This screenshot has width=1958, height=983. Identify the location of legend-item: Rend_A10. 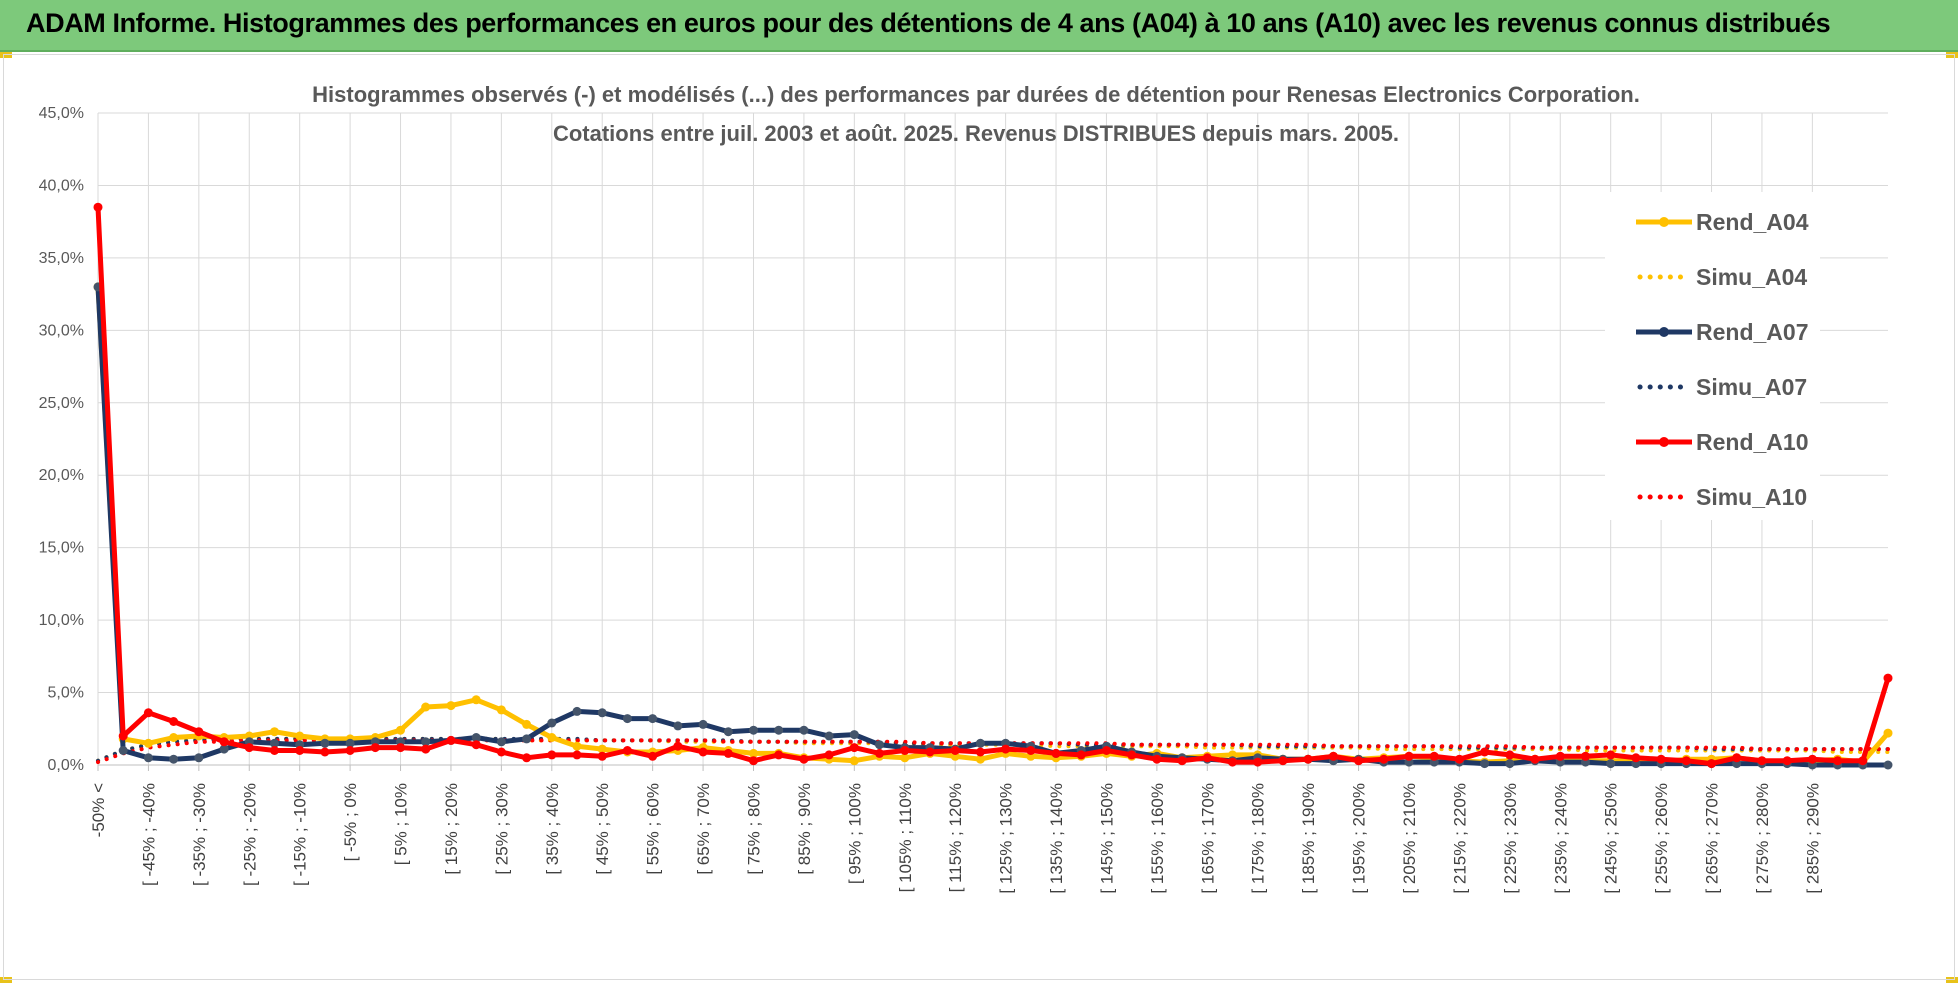
(1722, 442).